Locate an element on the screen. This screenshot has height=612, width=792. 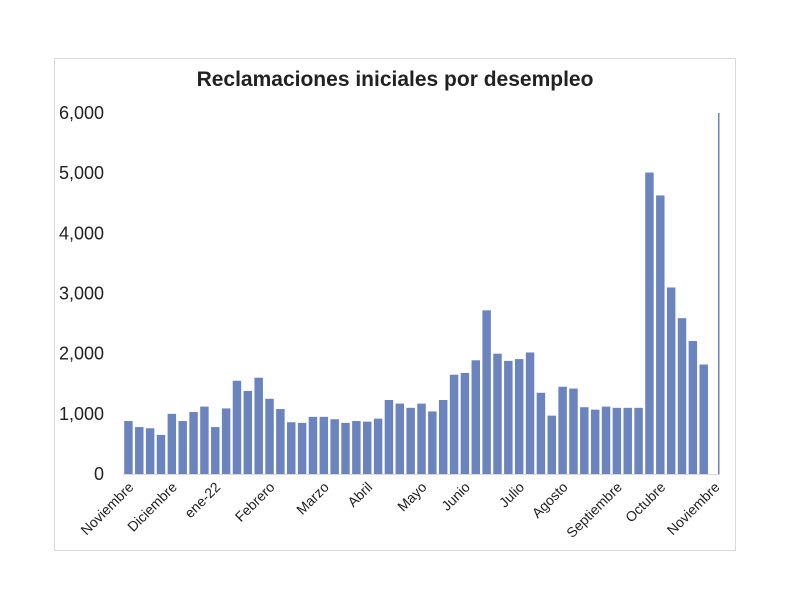
y-tick-label: 2,000 is located at coordinates (81, 354).